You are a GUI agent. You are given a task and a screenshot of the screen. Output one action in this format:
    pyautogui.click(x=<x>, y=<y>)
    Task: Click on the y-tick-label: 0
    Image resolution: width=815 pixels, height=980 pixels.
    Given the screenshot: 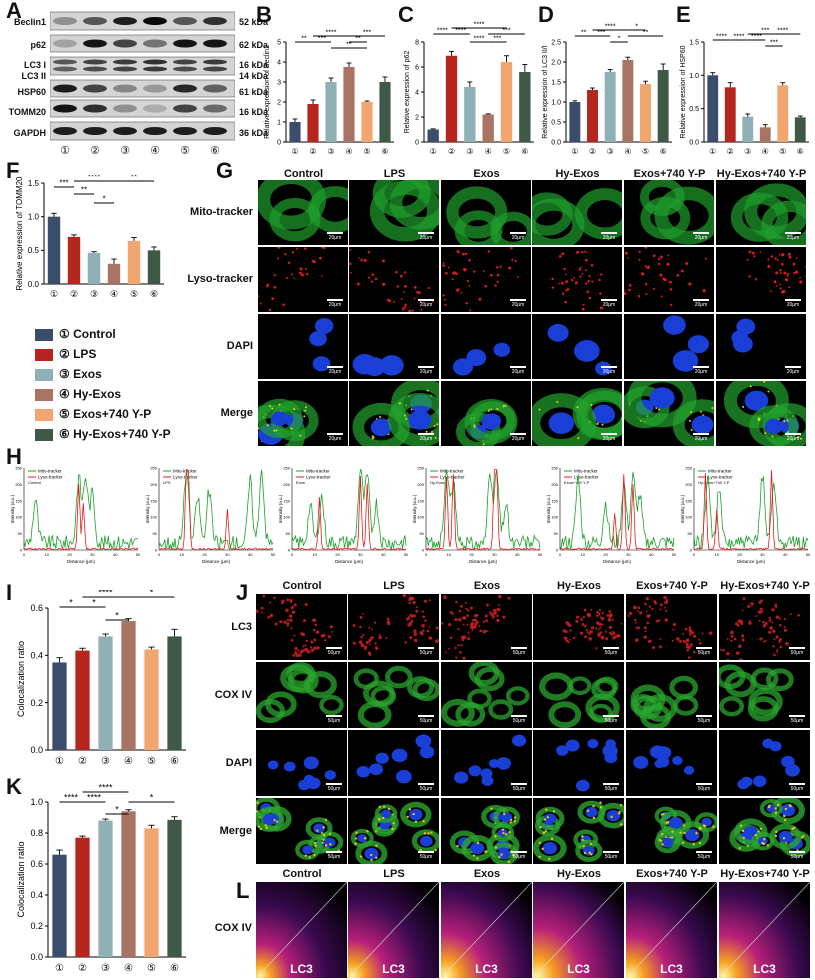 What is the action you would take?
    pyautogui.click(x=21, y=550)
    